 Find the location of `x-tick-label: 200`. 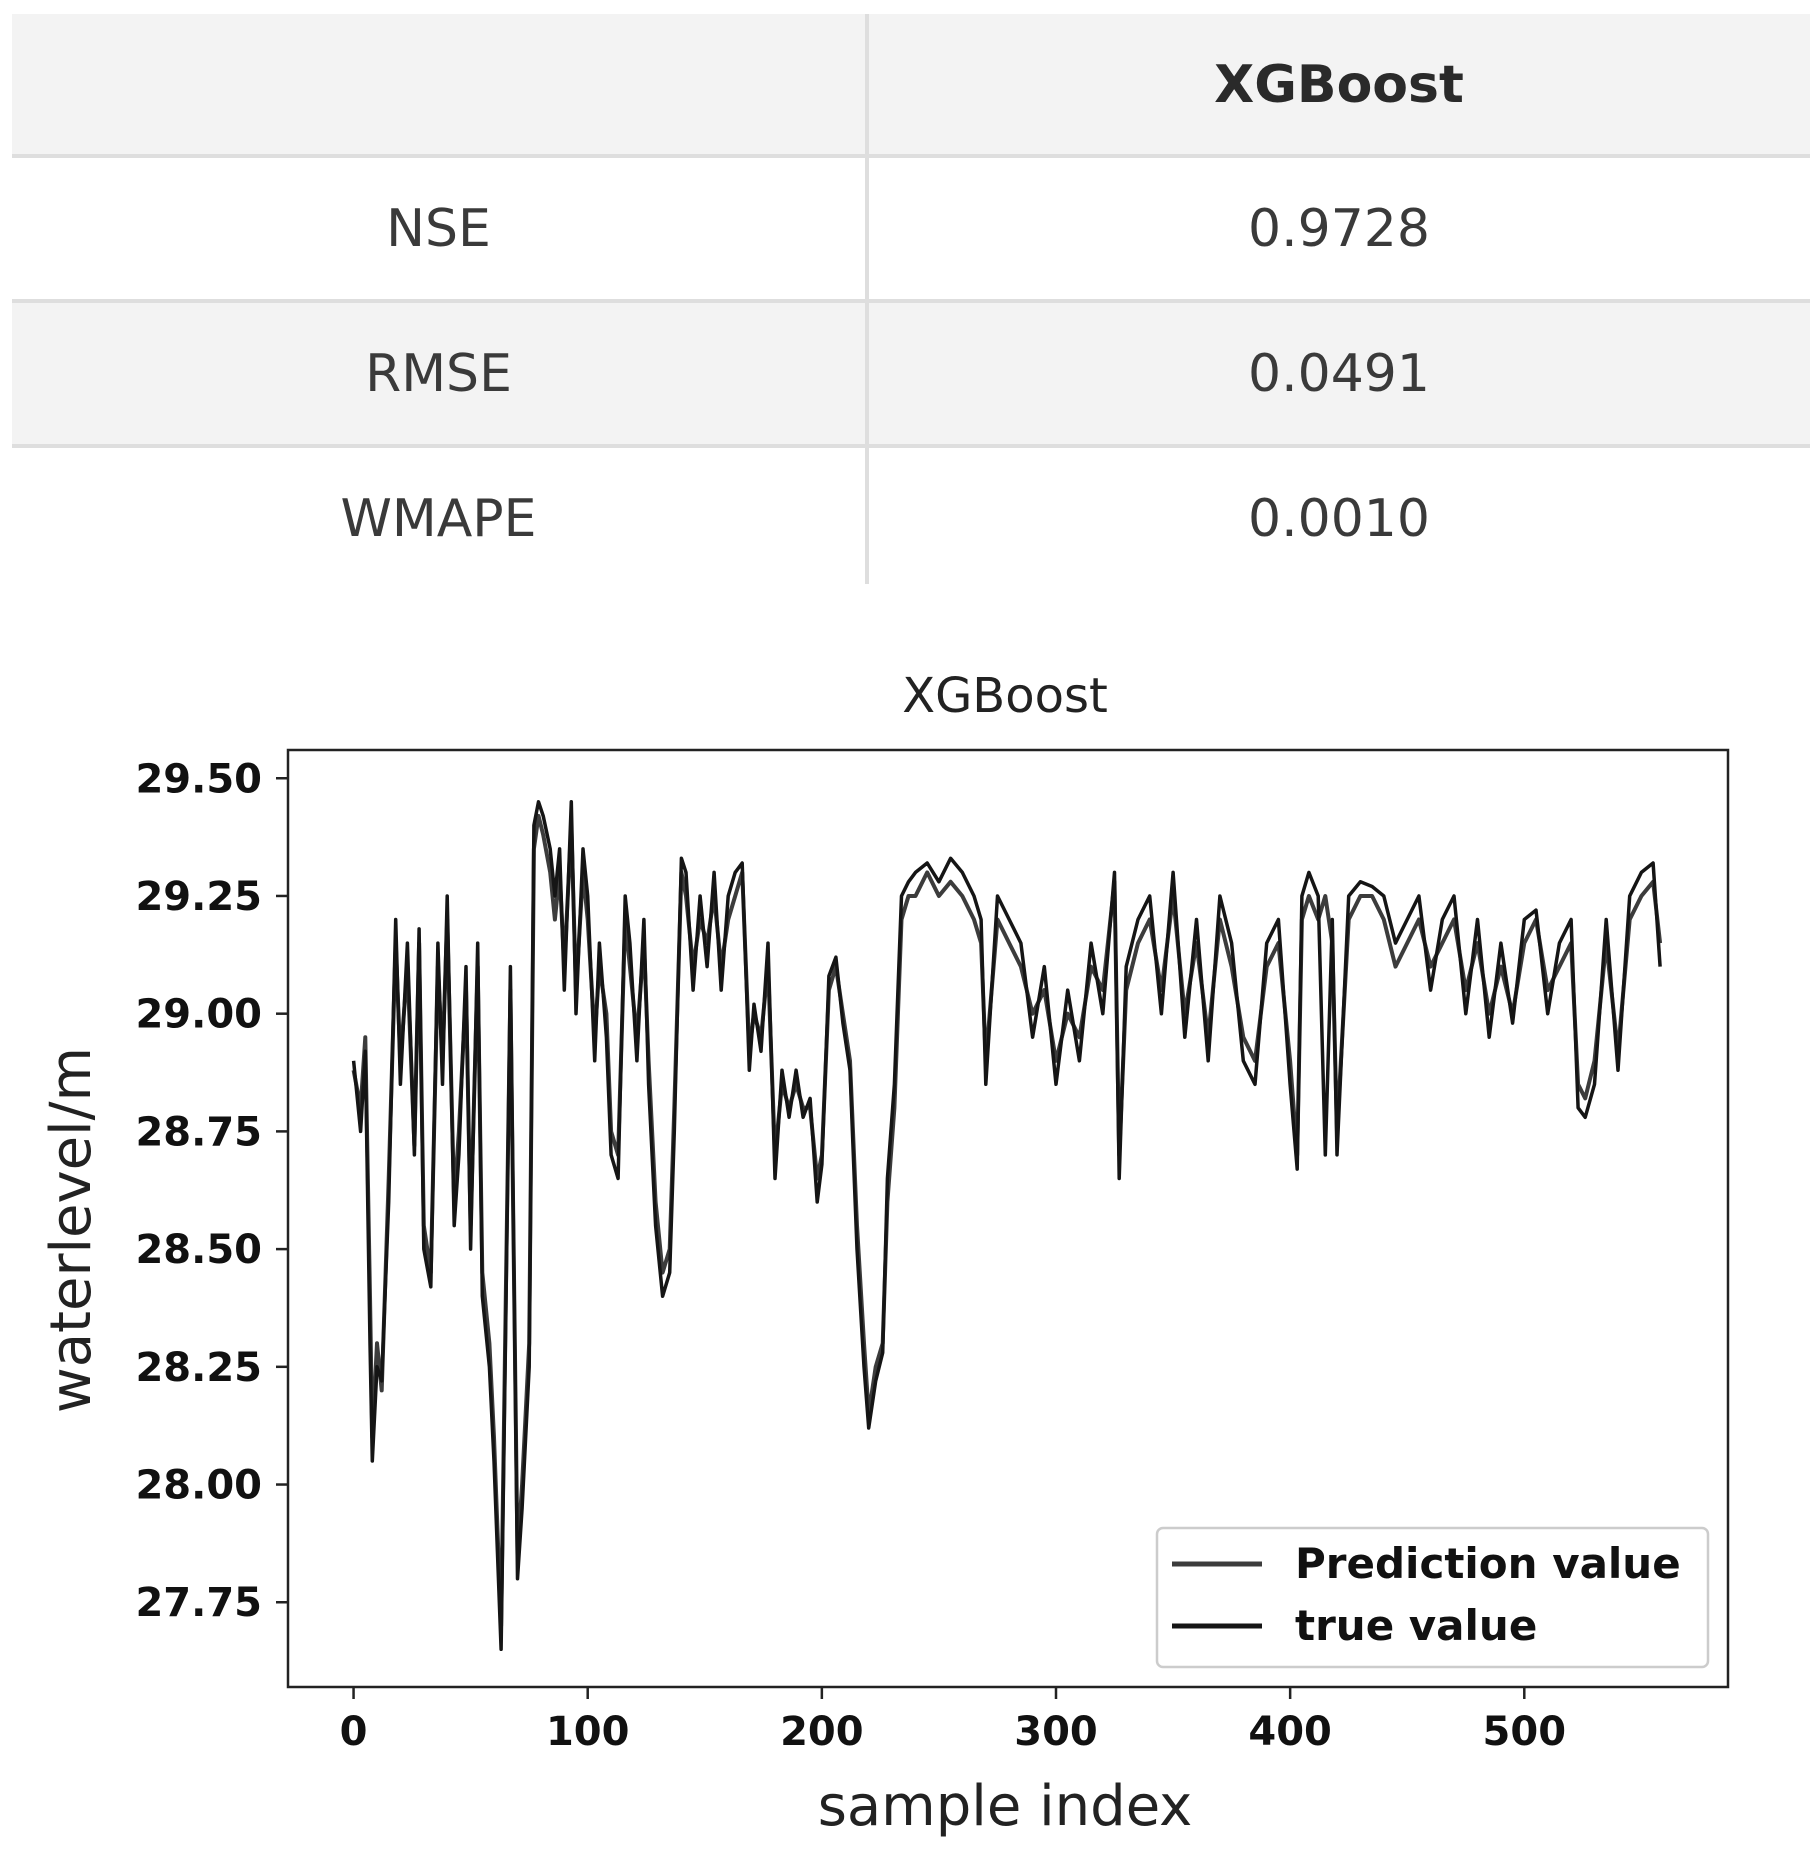

x-tick-label: 200 is located at coordinates (822, 1732).